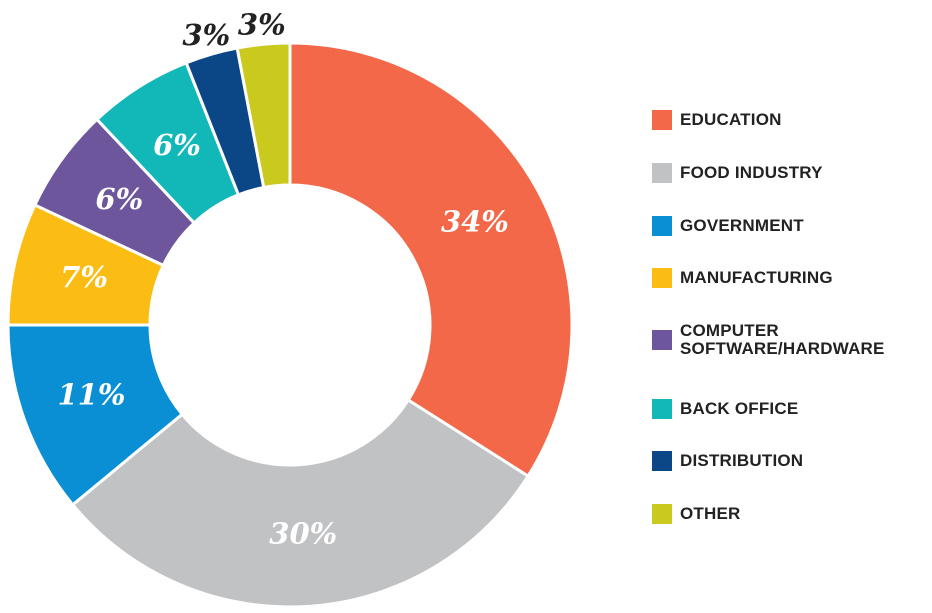 The height and width of the screenshot is (613, 932). I want to click on slice, so click(263, 115).